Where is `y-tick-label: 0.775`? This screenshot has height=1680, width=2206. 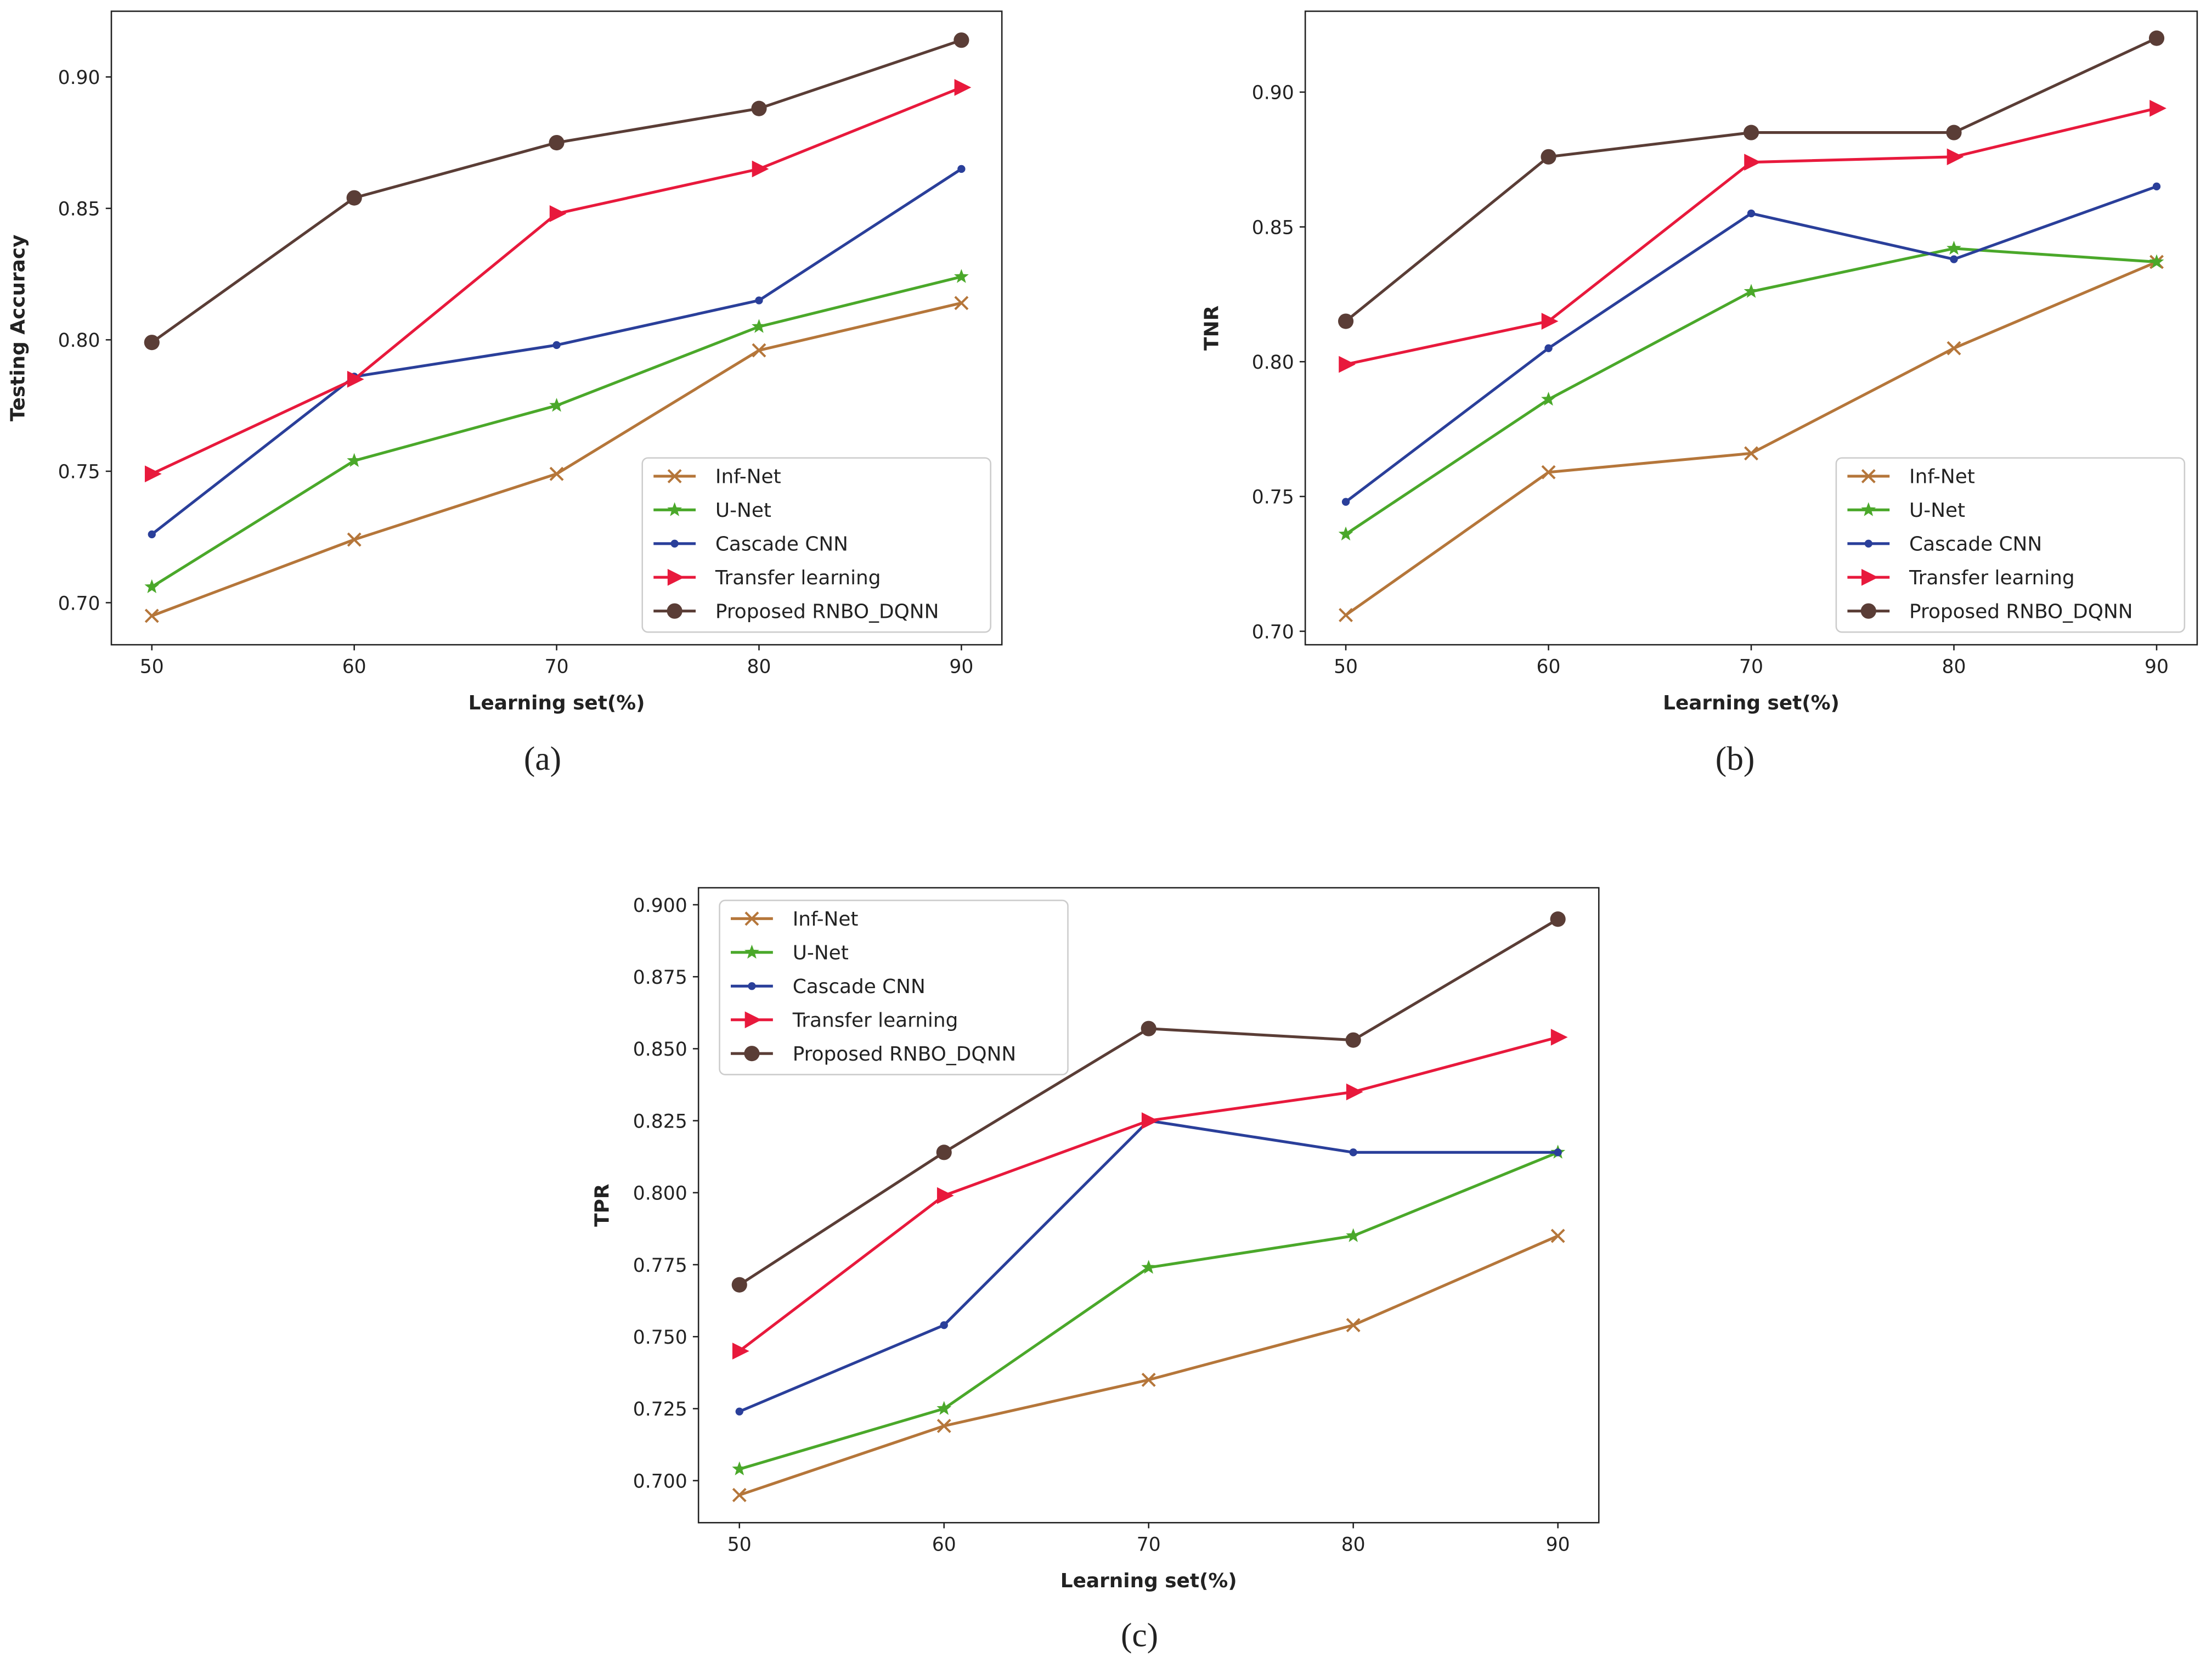 y-tick-label: 0.775 is located at coordinates (660, 1266).